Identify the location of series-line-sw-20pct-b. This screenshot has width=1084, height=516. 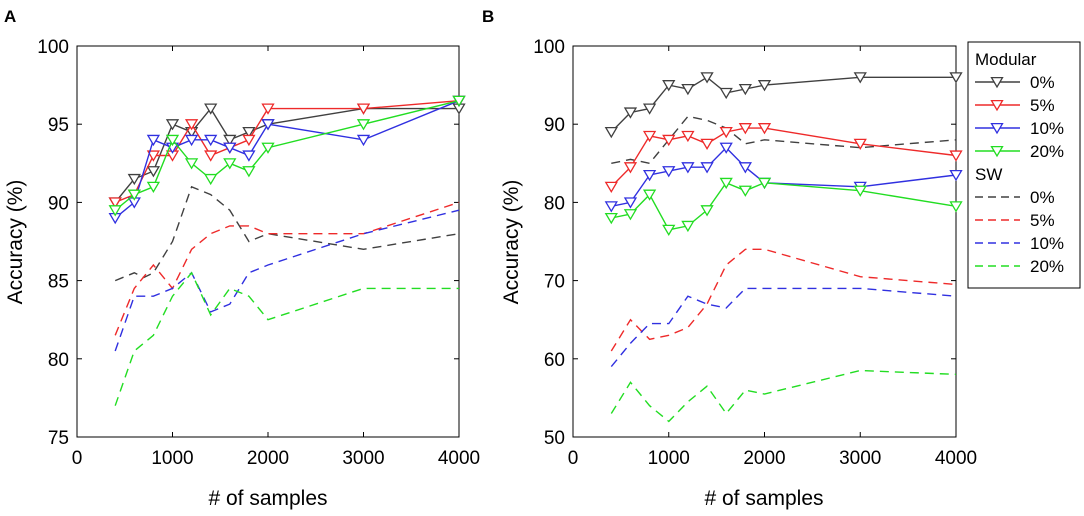
(783, 396).